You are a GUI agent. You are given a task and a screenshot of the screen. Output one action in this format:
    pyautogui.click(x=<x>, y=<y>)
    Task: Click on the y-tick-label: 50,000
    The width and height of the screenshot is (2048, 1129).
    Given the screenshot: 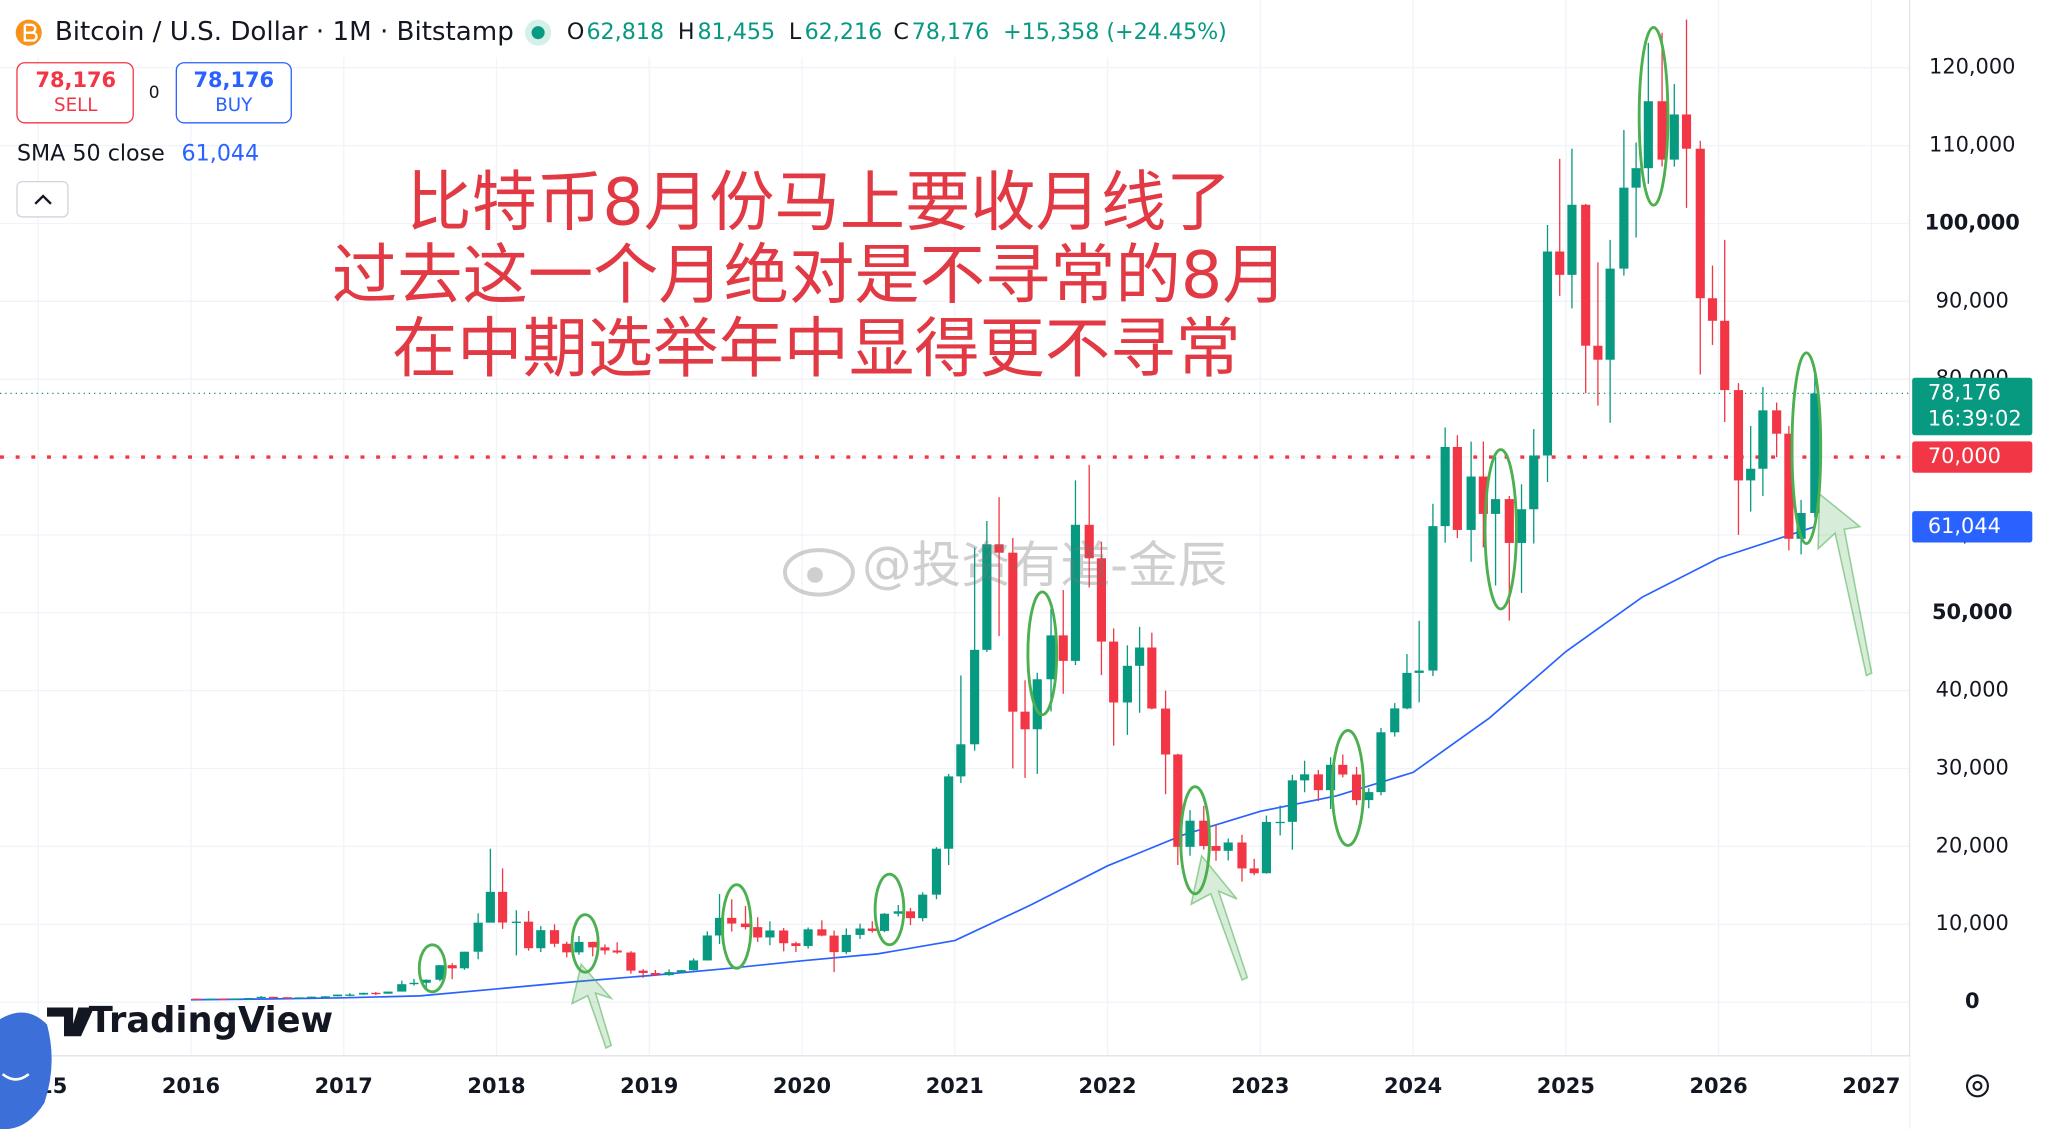 What is the action you would take?
    pyautogui.click(x=1972, y=612)
    